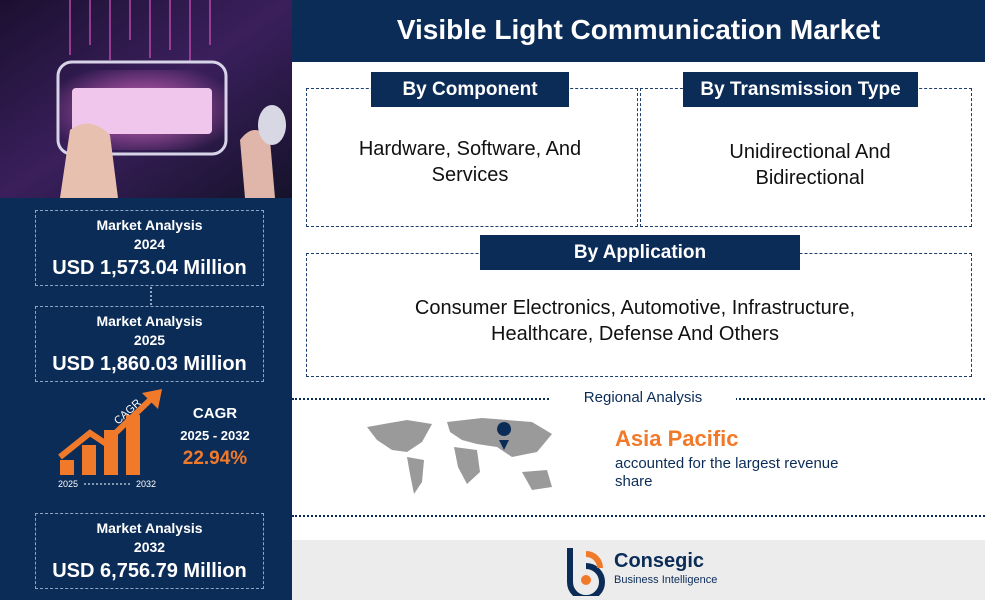  Describe the element at coordinates (149, 340) in the screenshot. I see `market-year: 2025` at that location.